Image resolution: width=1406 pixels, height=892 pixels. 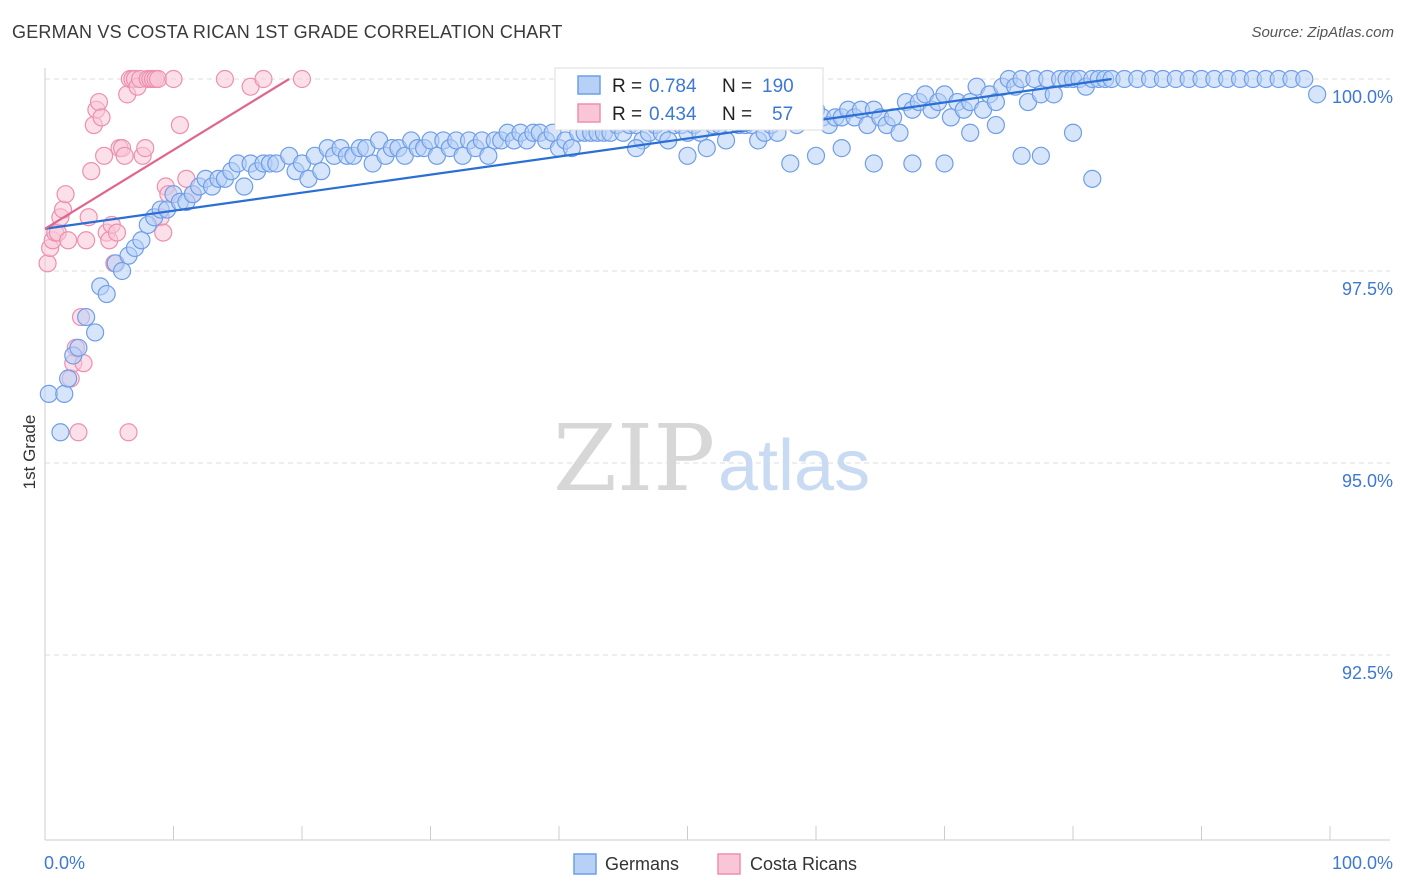 I want to click on zipatlas-watermark: ZIP atlas, so click(x=711, y=458).